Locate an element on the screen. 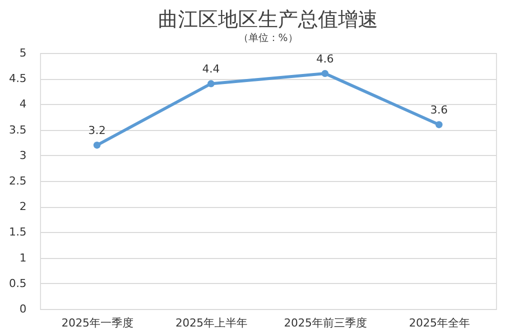 Image resolution: width=516 pixels, height=336 pixels. x-tick-label: 2025年一季度 is located at coordinates (98, 323).